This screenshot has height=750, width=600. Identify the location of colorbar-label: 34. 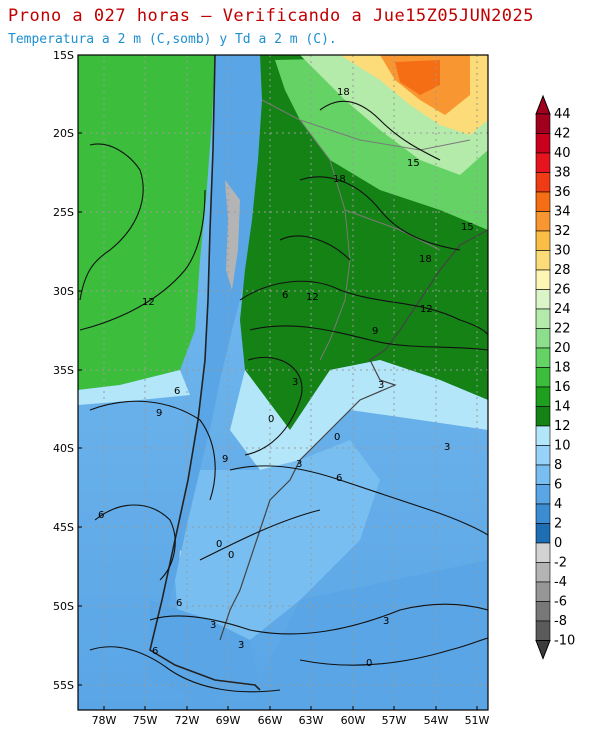
(562, 212).